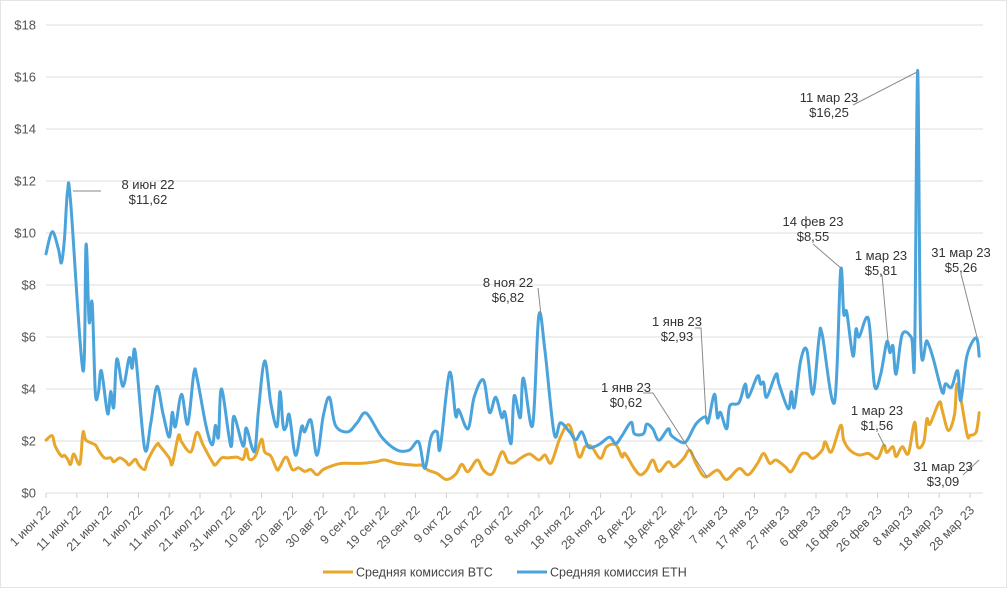 The height and width of the screenshot is (589, 1007). What do you see at coordinates (25, 129) in the screenshot?
I see `y-tick-label: $14` at bounding box center [25, 129].